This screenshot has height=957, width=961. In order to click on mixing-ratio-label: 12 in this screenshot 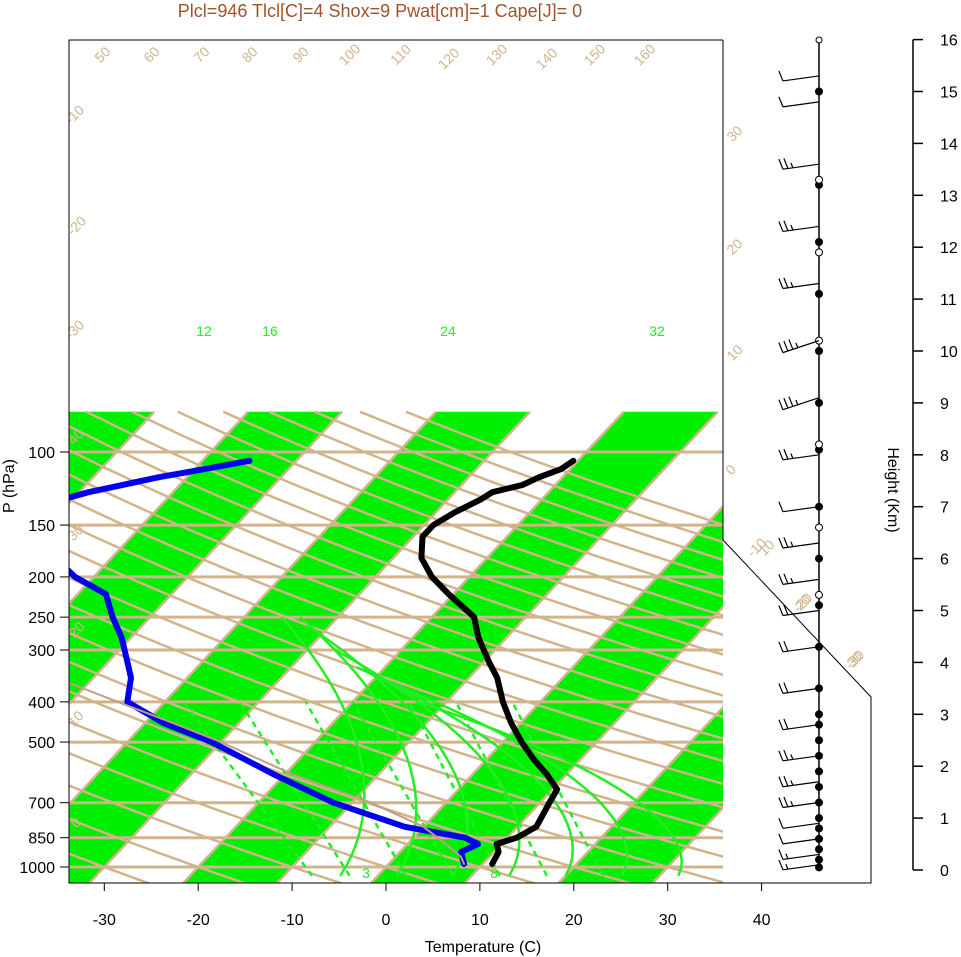, I will do `click(204, 331)`.